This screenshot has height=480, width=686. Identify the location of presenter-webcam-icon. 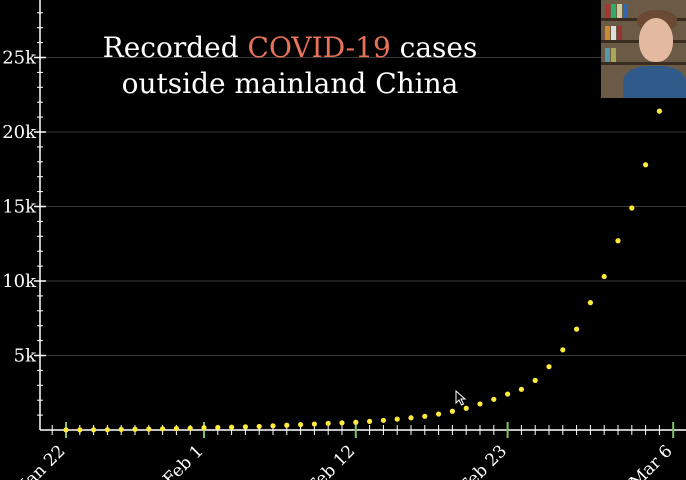
(643, 49).